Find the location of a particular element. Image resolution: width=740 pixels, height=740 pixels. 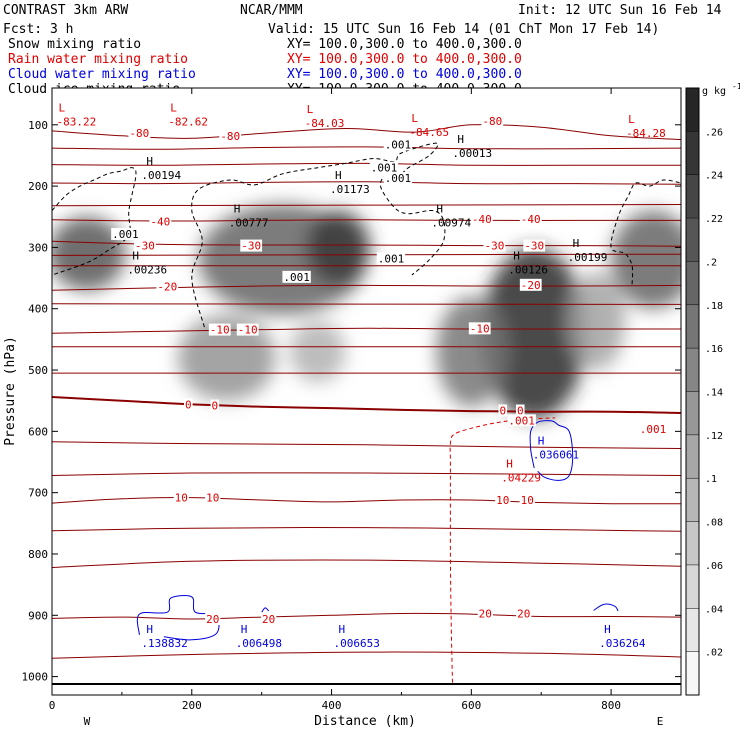

cloud-water-max-value: .006653 is located at coordinates (357, 643).